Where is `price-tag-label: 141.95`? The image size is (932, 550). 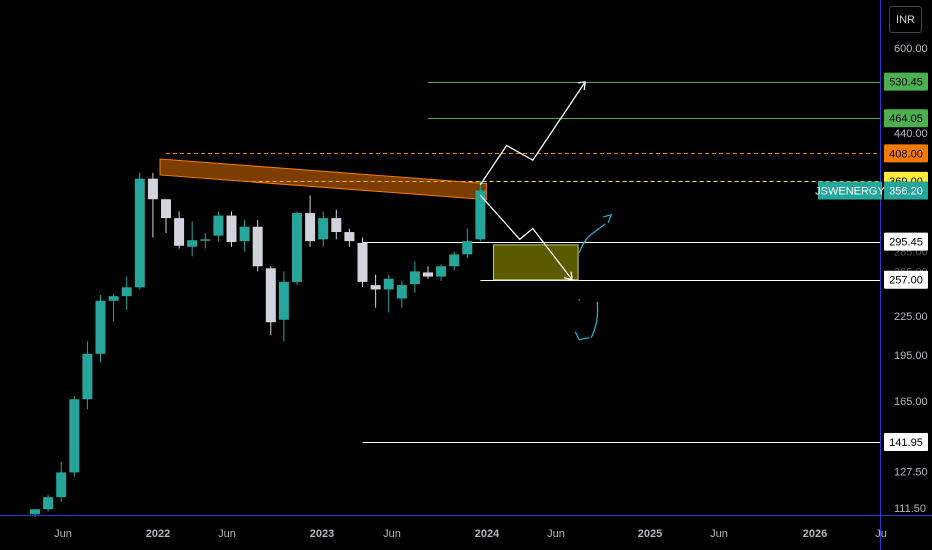 price-tag-label: 141.95 is located at coordinates (906, 443).